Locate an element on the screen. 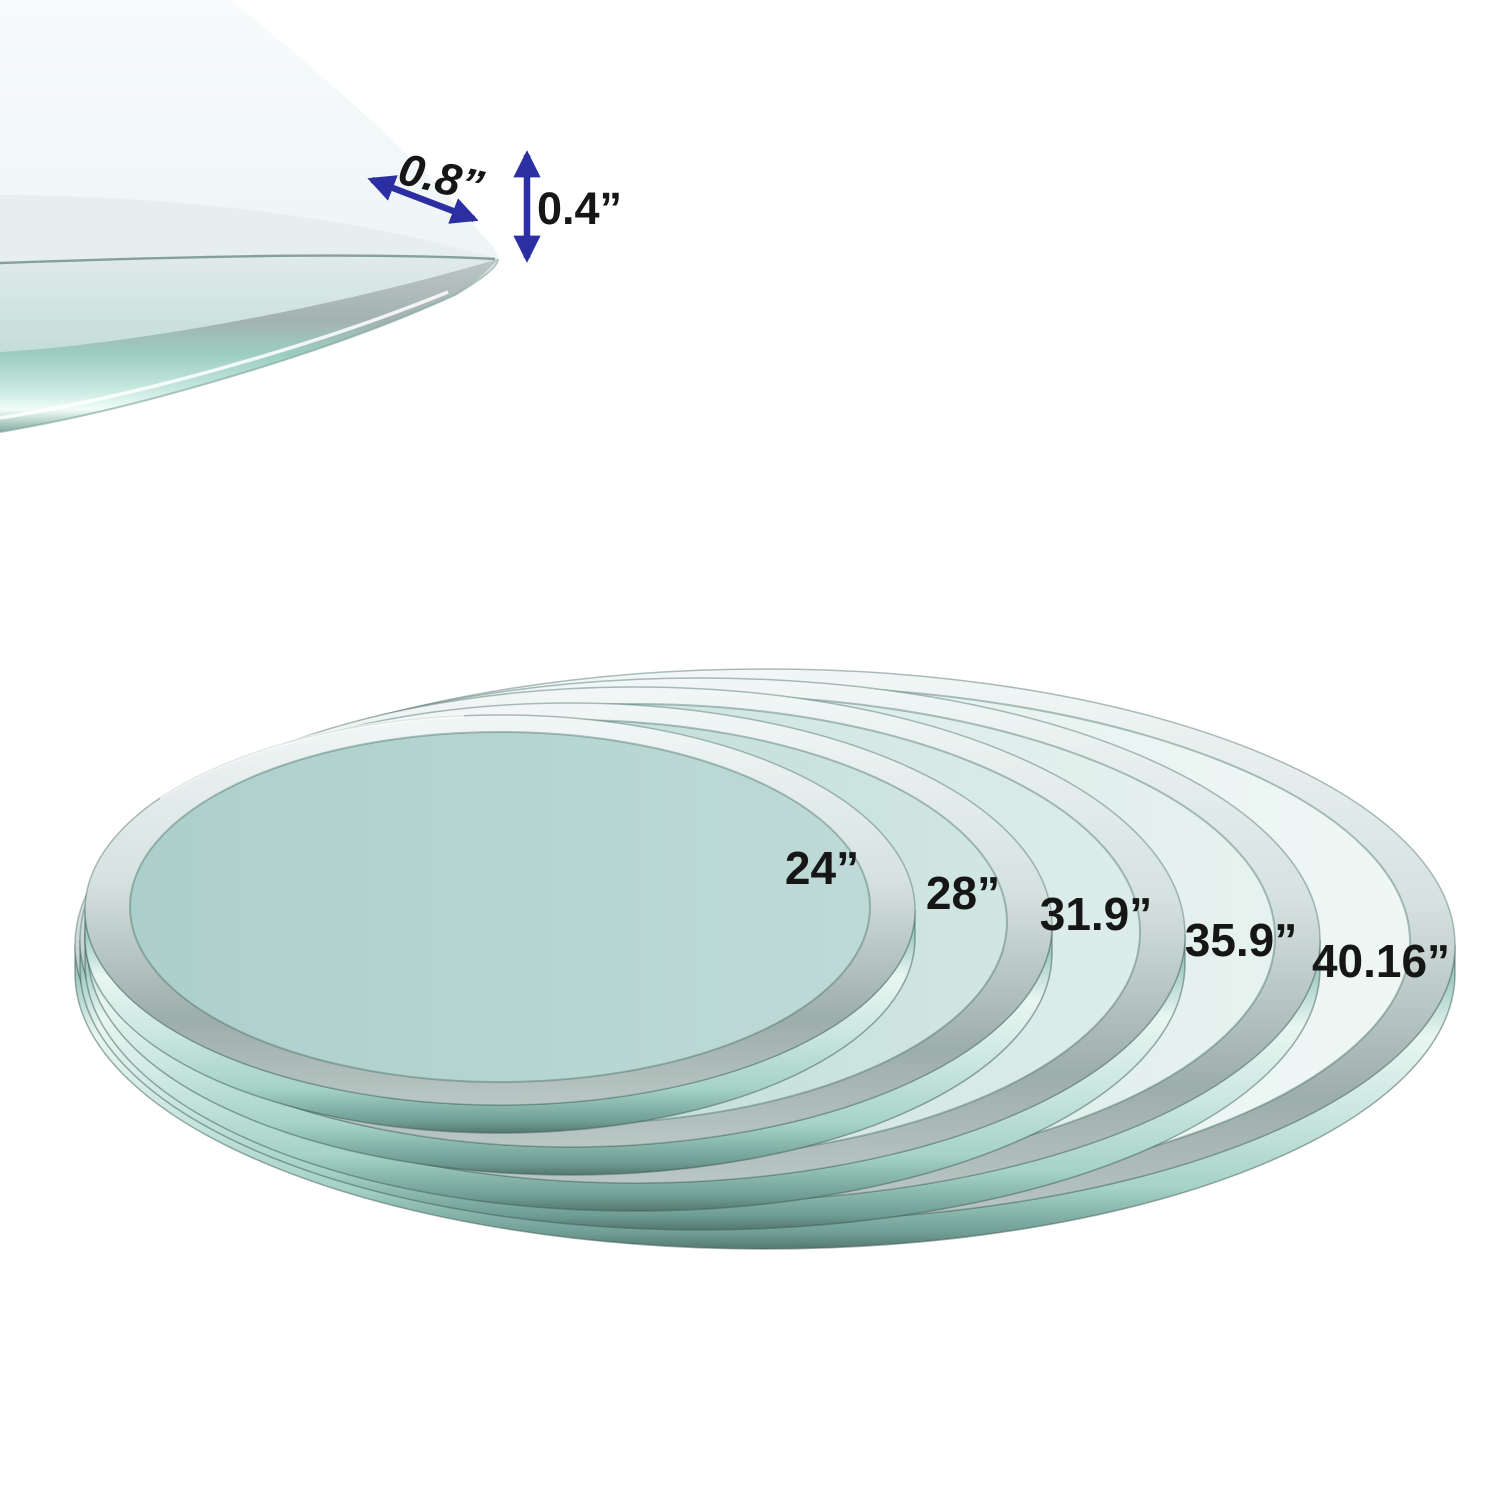 The height and width of the screenshot is (1500, 1500). disc-24in-bevel-highlight is located at coordinates (312, 757).